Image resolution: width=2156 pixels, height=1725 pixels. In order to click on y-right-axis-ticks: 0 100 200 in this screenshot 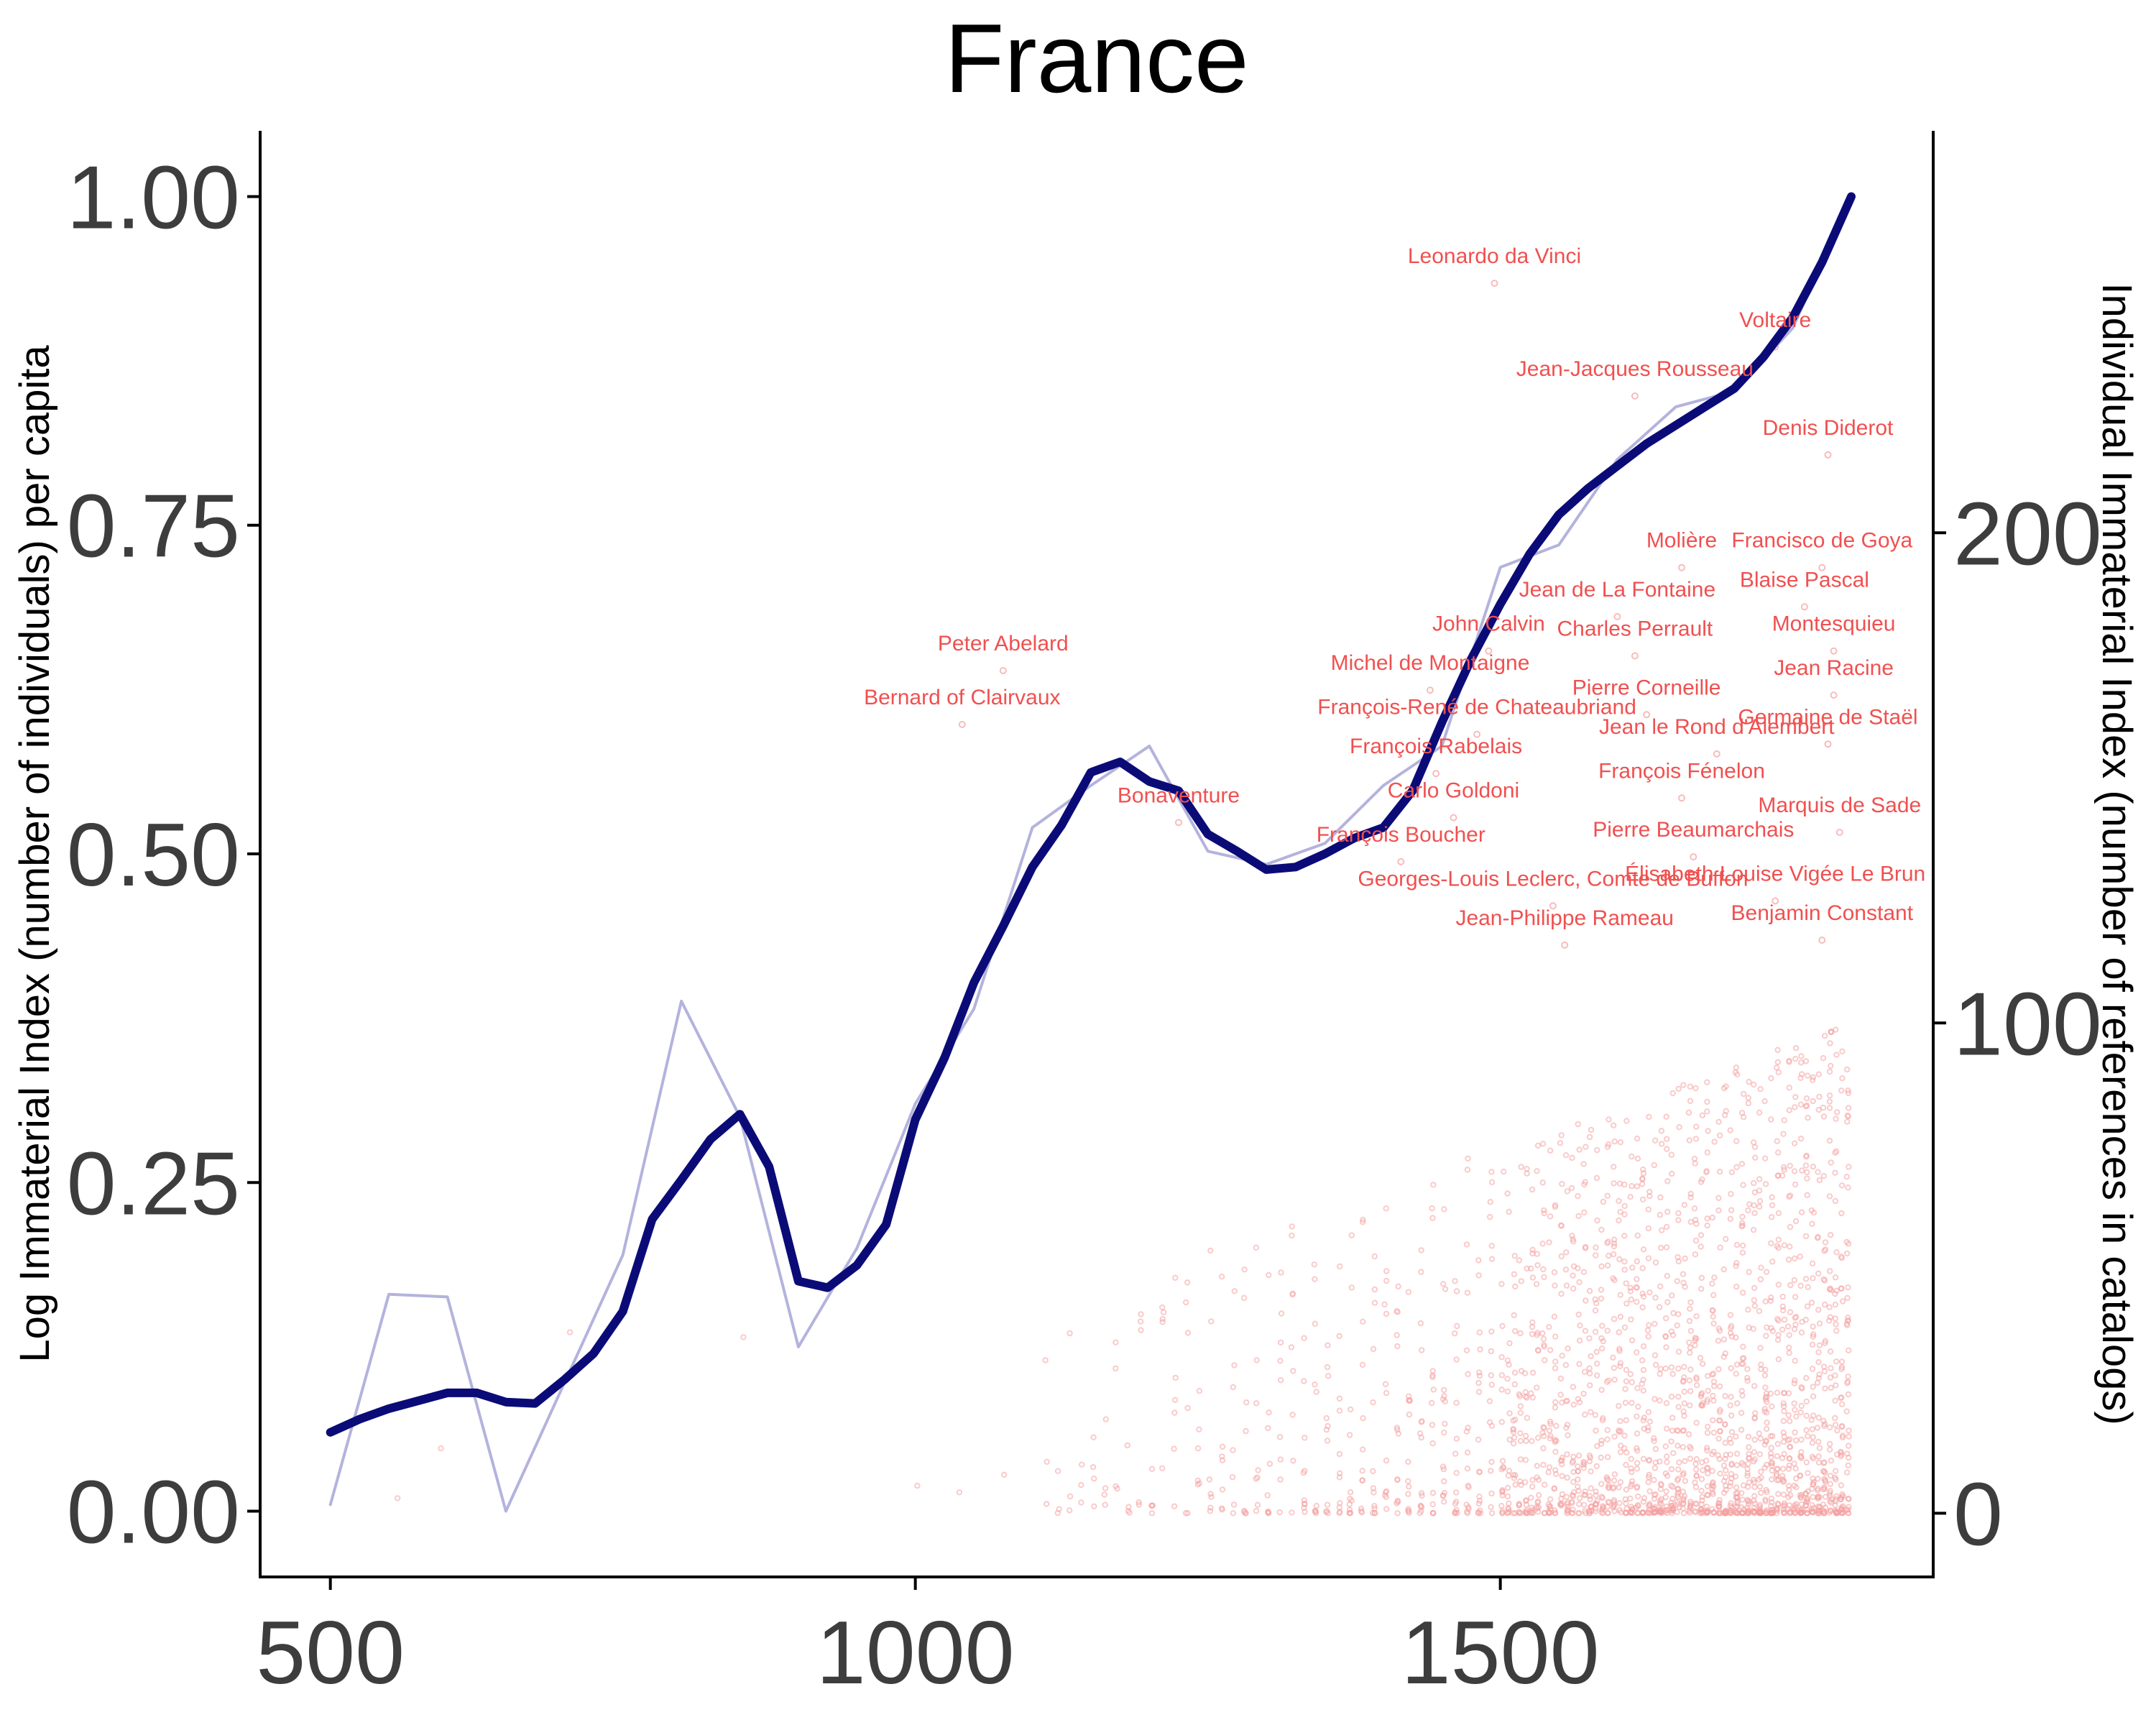, I will do `click(2018, 1024)`.